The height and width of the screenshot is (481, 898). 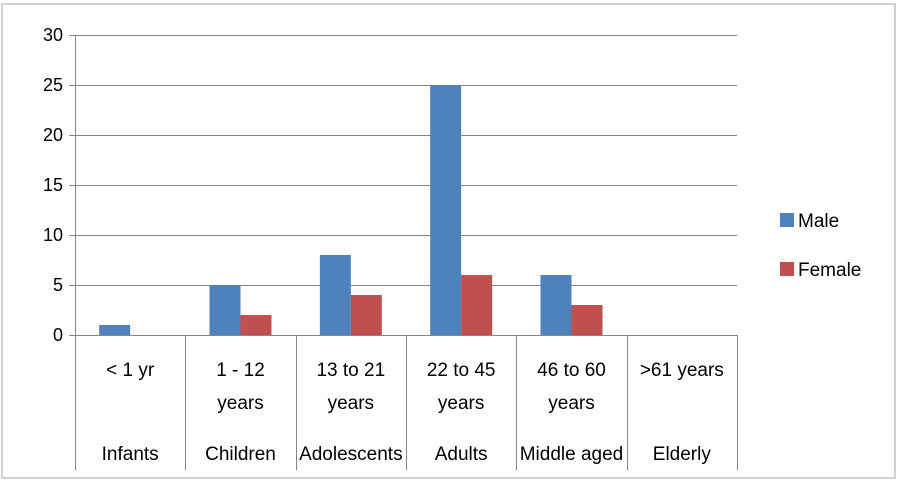 I want to click on x-group-label: Children, so click(x=240, y=454).